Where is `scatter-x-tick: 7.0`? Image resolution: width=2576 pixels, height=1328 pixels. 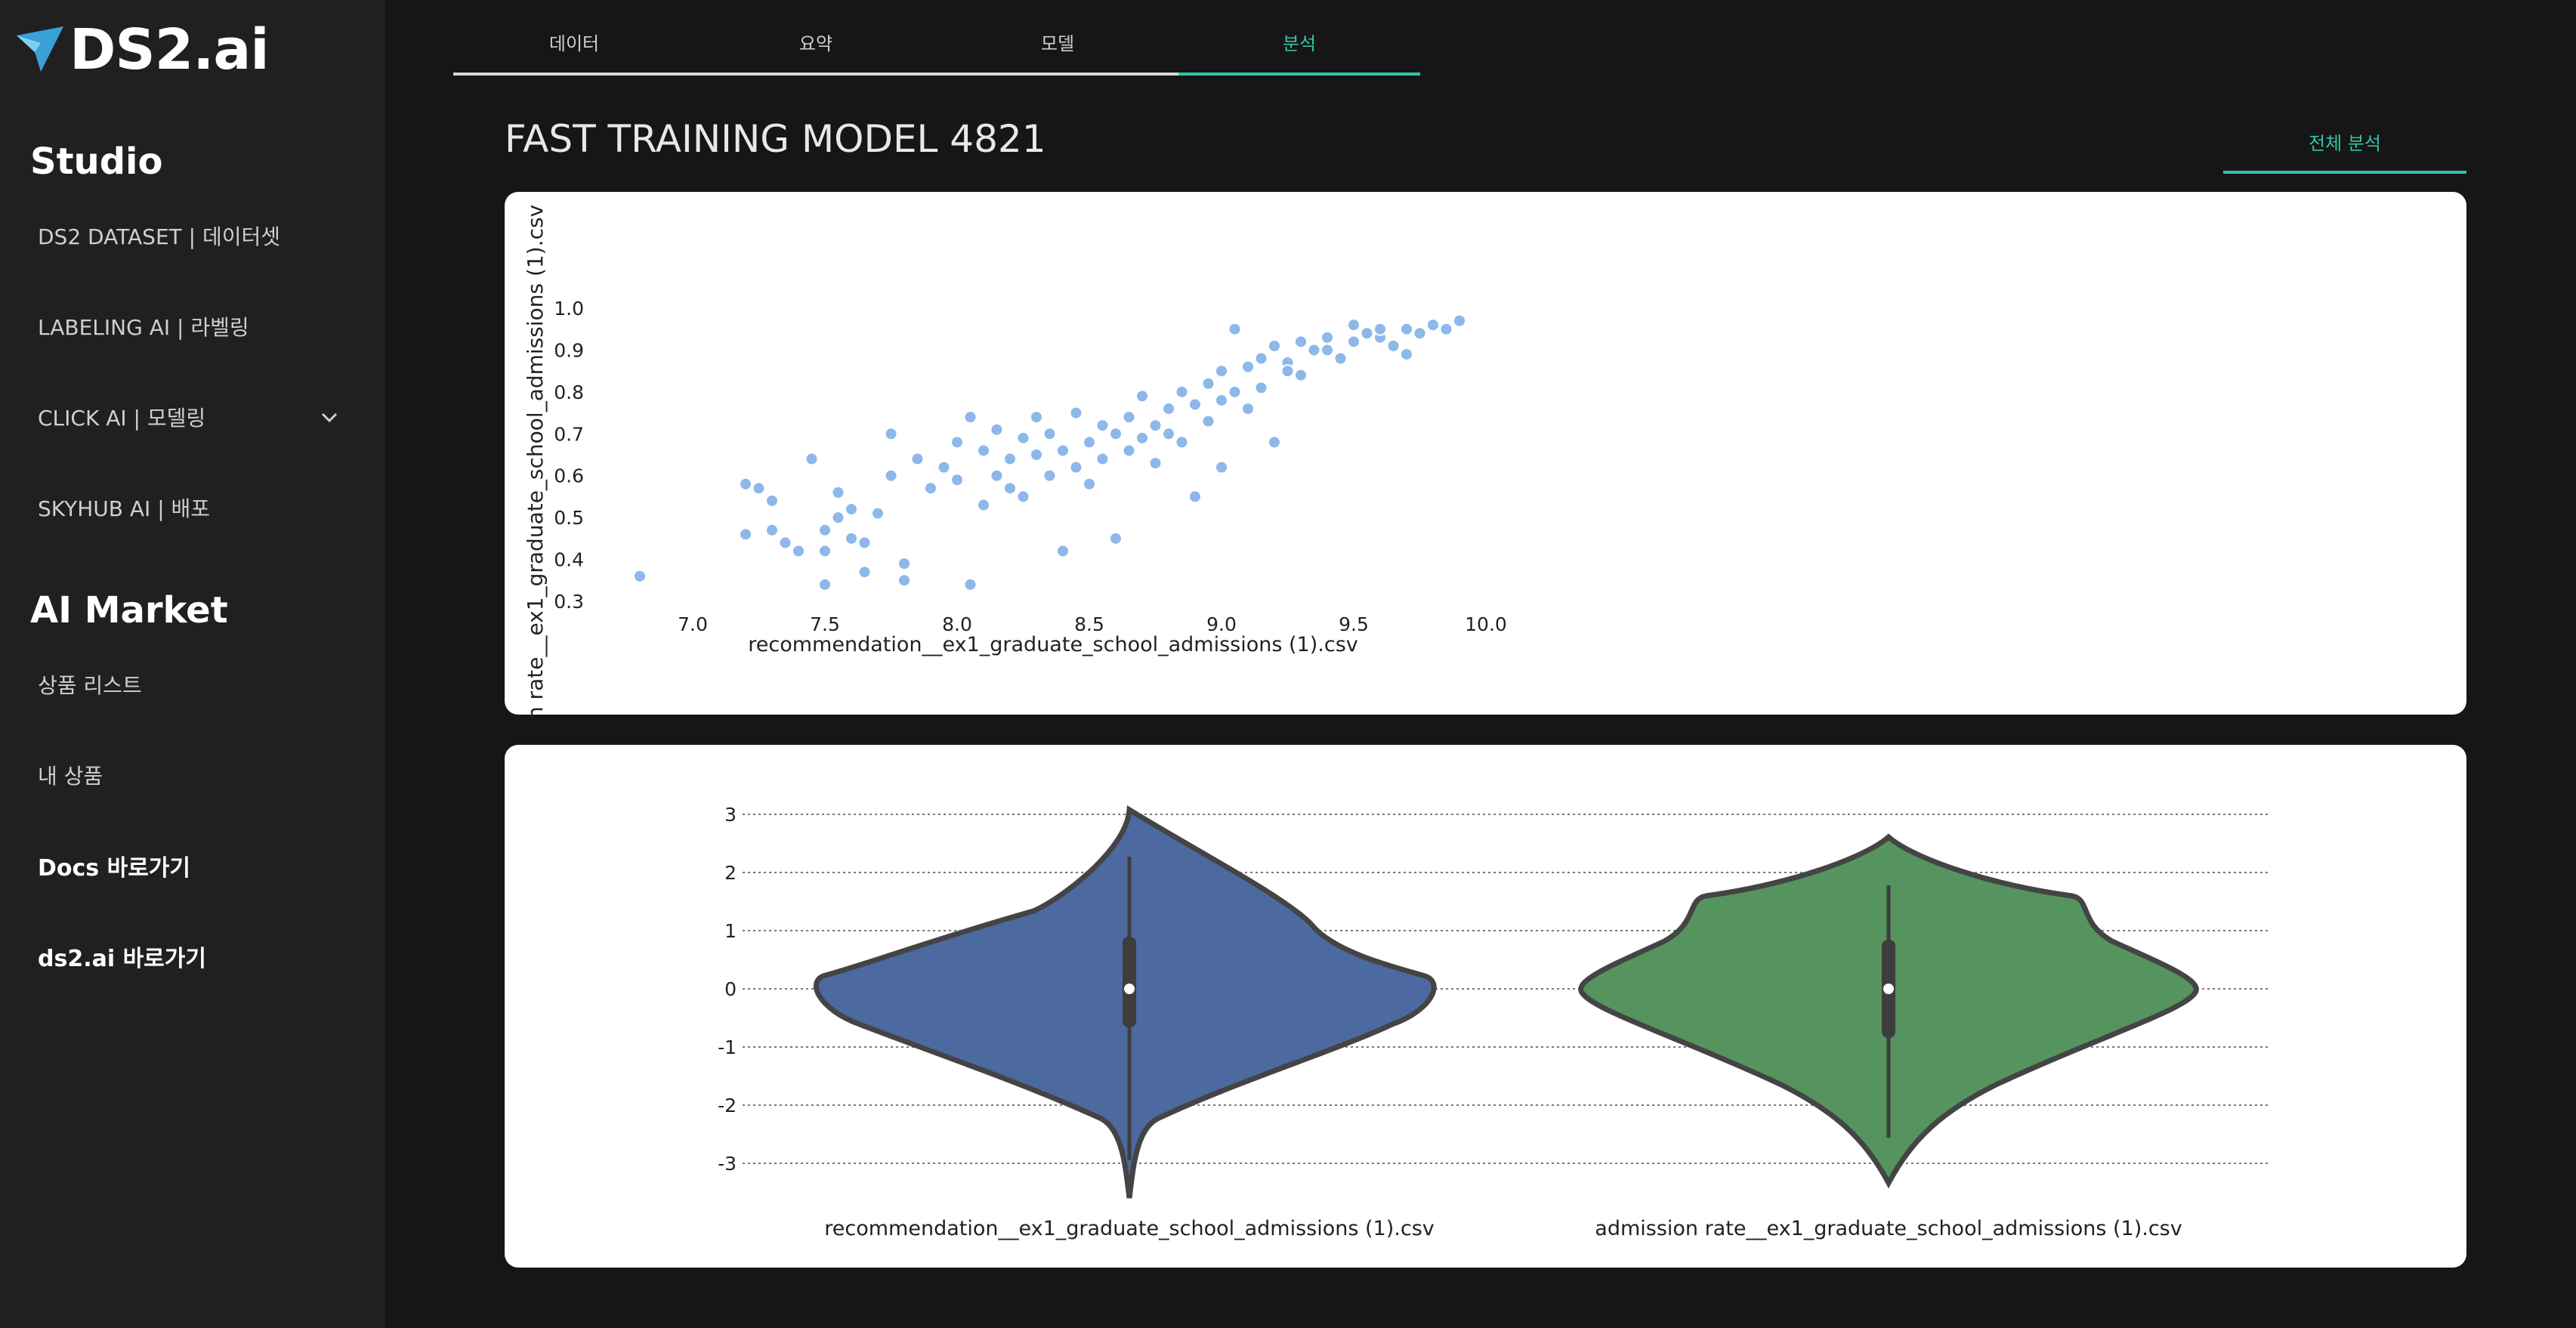 scatter-x-tick: 7.0 is located at coordinates (693, 624).